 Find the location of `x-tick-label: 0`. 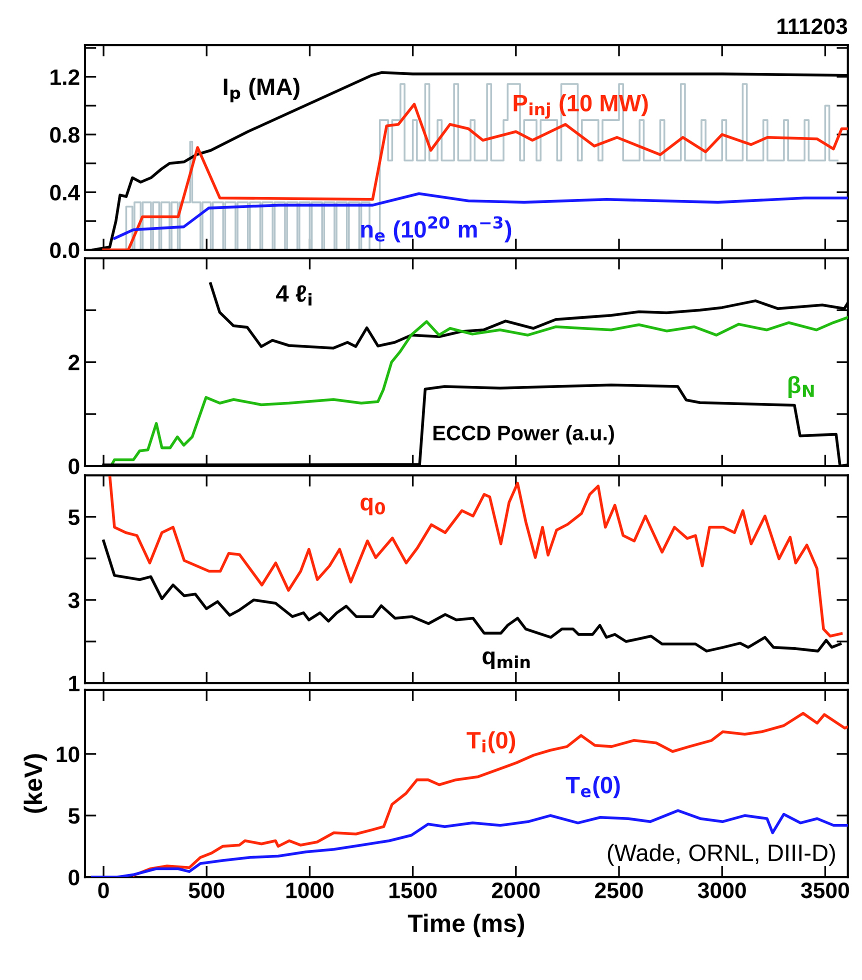

x-tick-label: 0 is located at coordinates (103, 890).